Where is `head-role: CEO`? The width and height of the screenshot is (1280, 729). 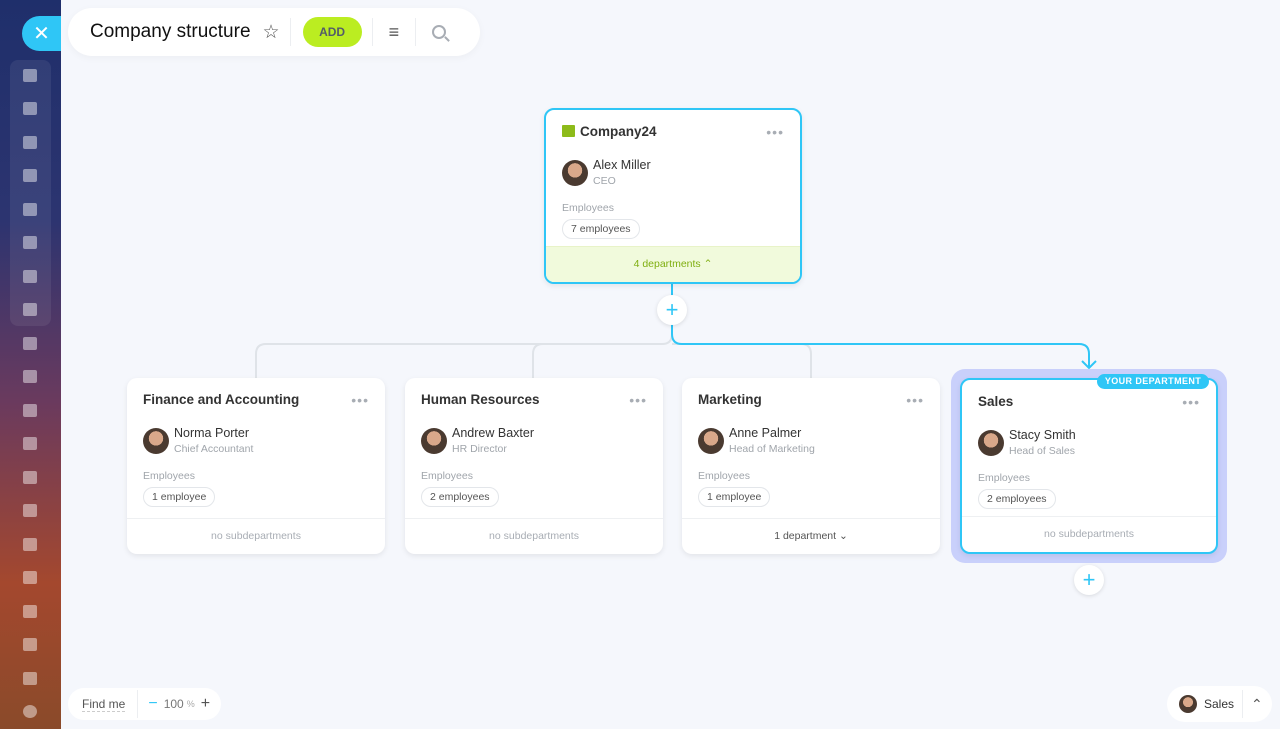
head-role: CEO is located at coordinates (604, 181).